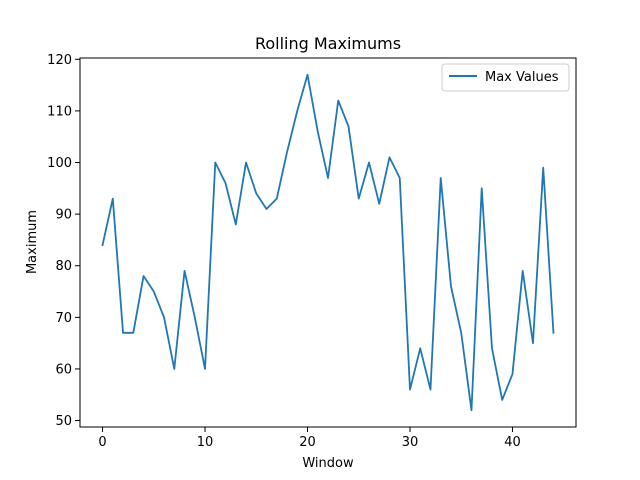 This screenshot has width=640, height=480. Describe the element at coordinates (512, 442) in the screenshot. I see `x-tick-label: 40` at that location.